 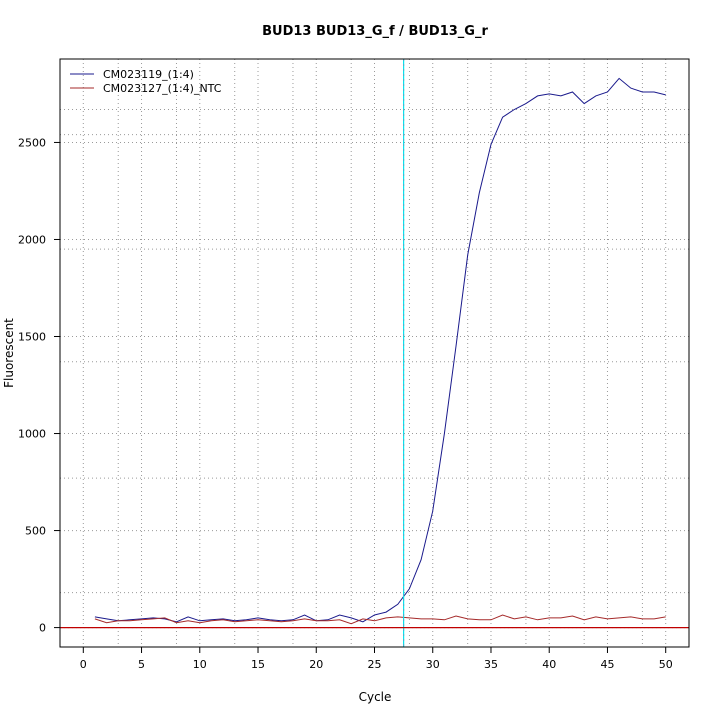 What do you see at coordinates (141, 664) in the screenshot?
I see `x-tick-label: 5` at bounding box center [141, 664].